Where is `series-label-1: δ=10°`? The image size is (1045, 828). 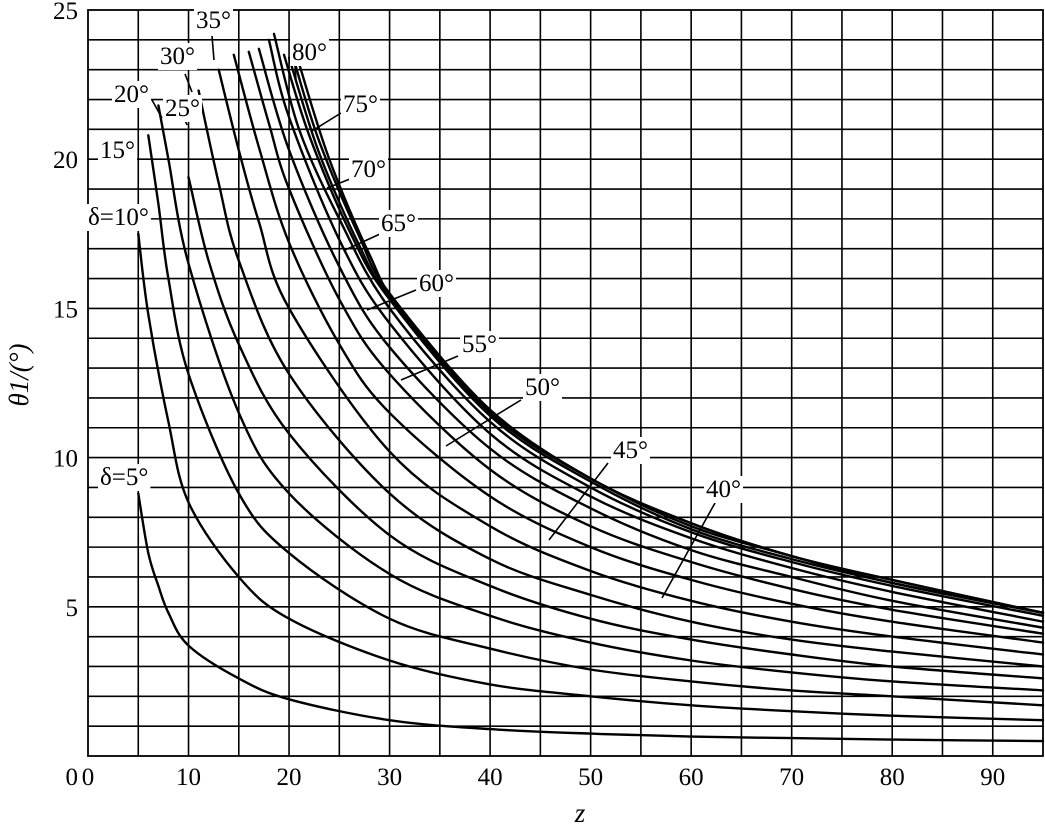
series-label-1: δ=10° is located at coordinates (118, 217).